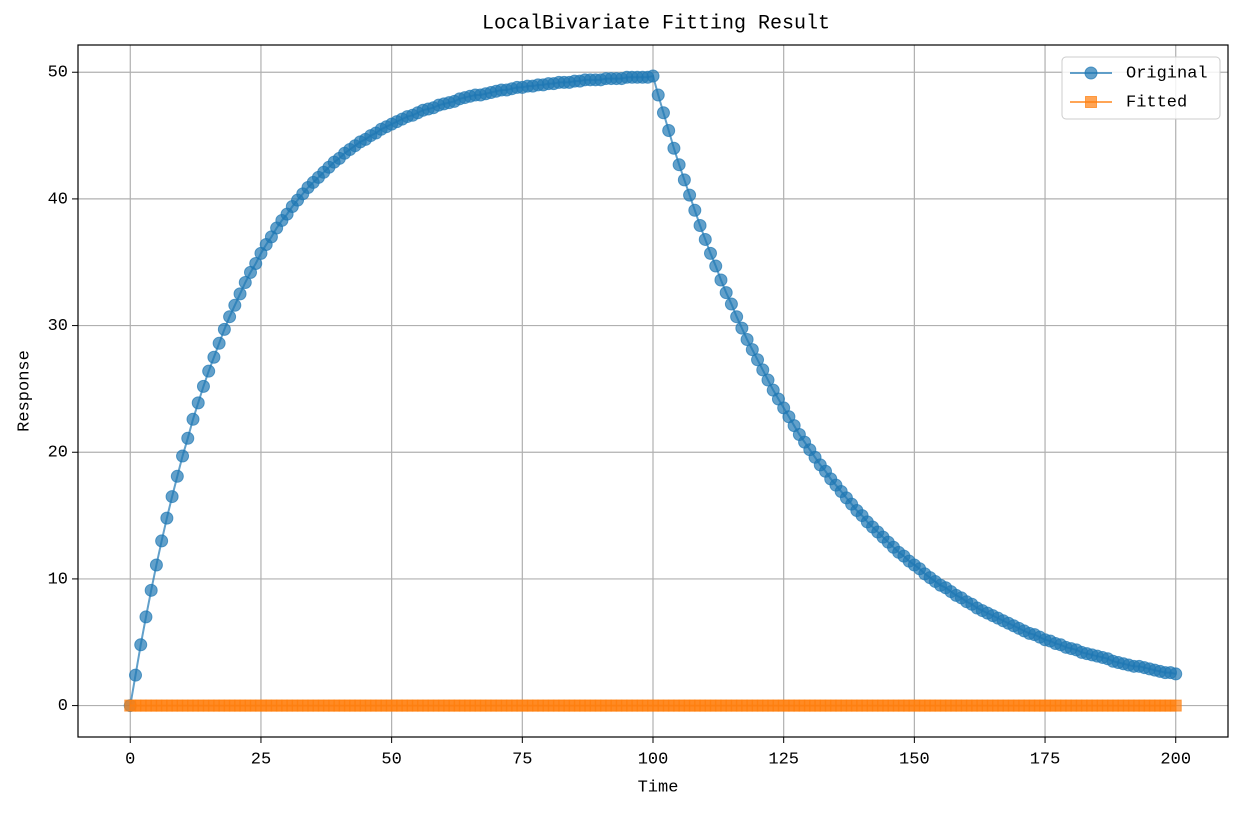 The width and height of the screenshot is (1254, 817). Describe the element at coordinates (914, 759) in the screenshot. I see `x-tick-label: 150` at that location.